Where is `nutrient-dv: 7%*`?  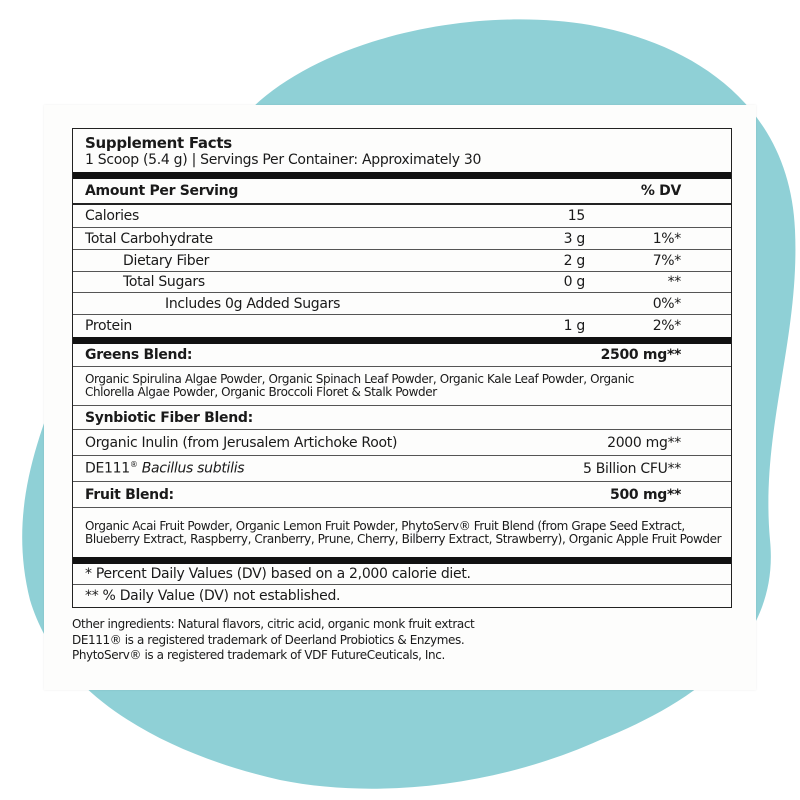
nutrient-dv: 7%* is located at coordinates (667, 260).